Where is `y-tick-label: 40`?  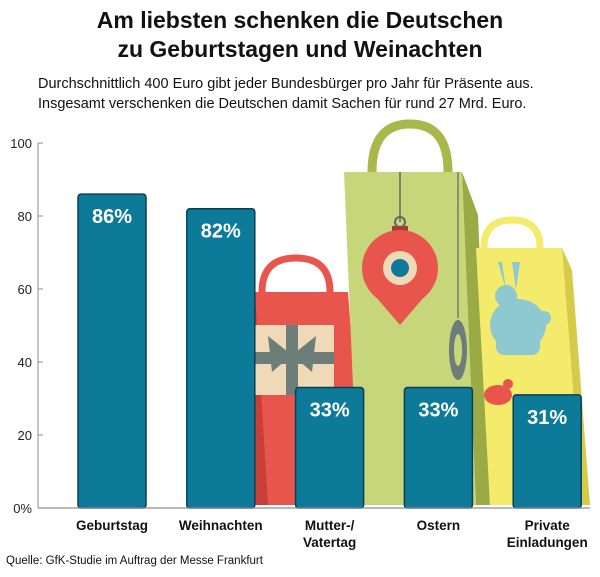 y-tick-label: 40 is located at coordinates (25, 362).